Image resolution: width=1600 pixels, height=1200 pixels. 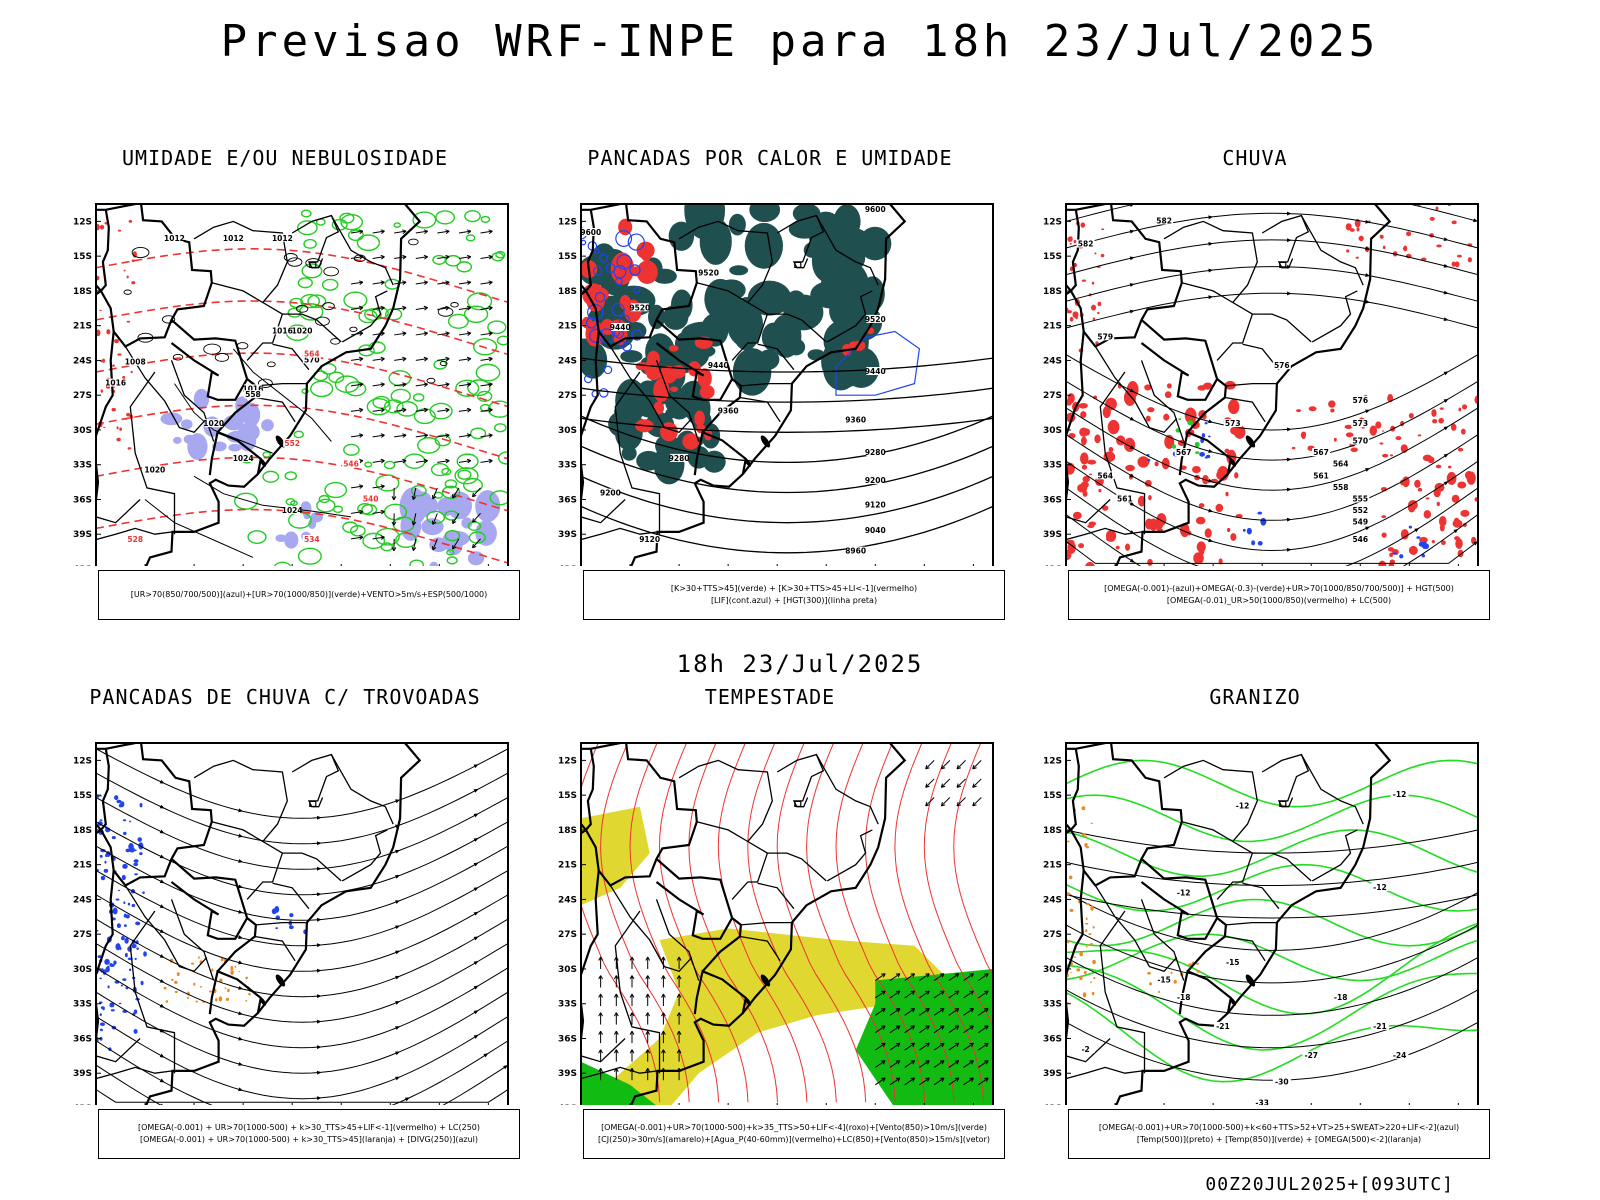 I want to click on lat-tick-label: 12S, so click(x=567, y=222).